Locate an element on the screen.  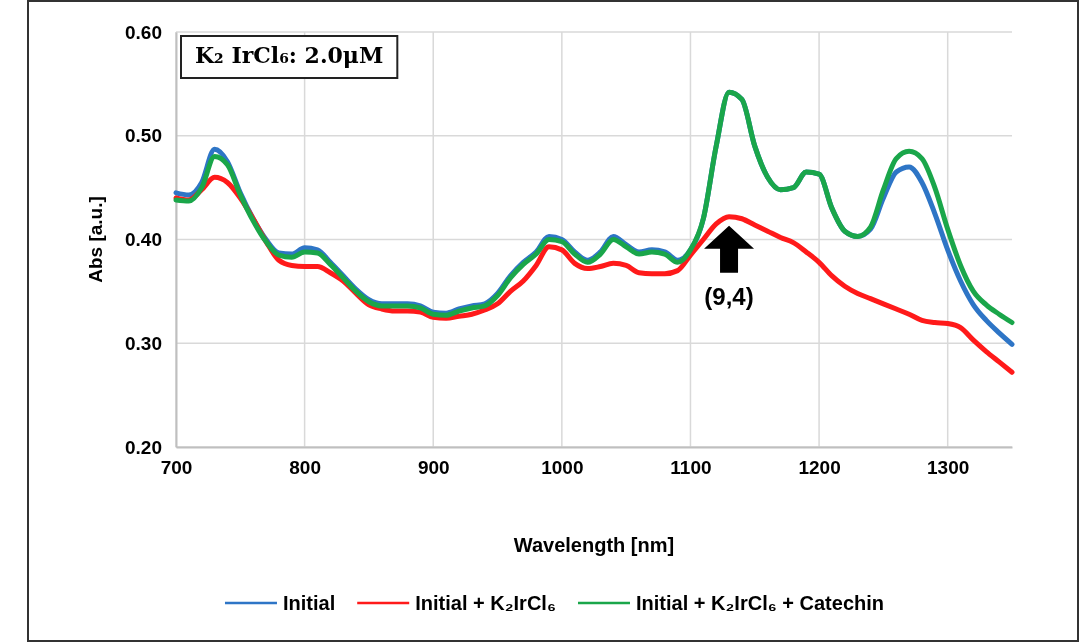
y-tick-label: 0.50 is located at coordinates (143, 136).